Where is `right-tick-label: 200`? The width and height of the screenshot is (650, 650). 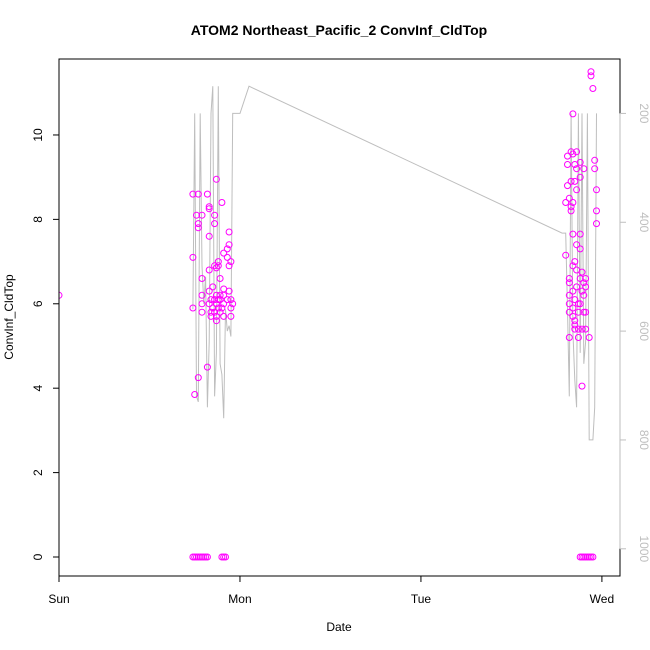
right-tick-label: 200 is located at coordinates (643, 113).